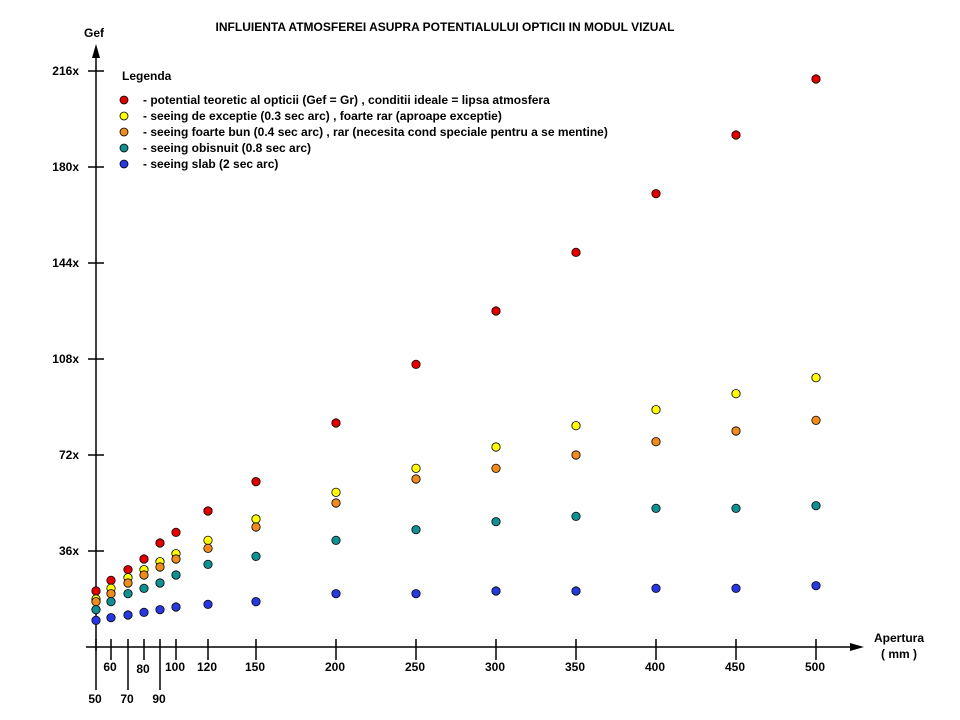 This screenshot has width=960, height=720. What do you see at coordinates (96, 51) in the screenshot?
I see `y-axis-arrow` at bounding box center [96, 51].